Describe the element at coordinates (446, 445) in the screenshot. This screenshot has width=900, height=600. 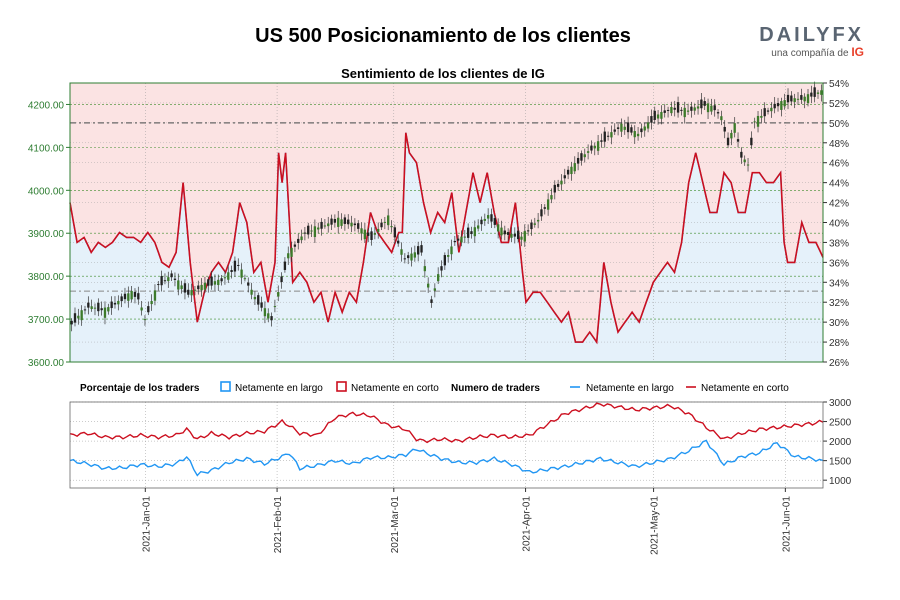
I see `bottom-frame` at that location.